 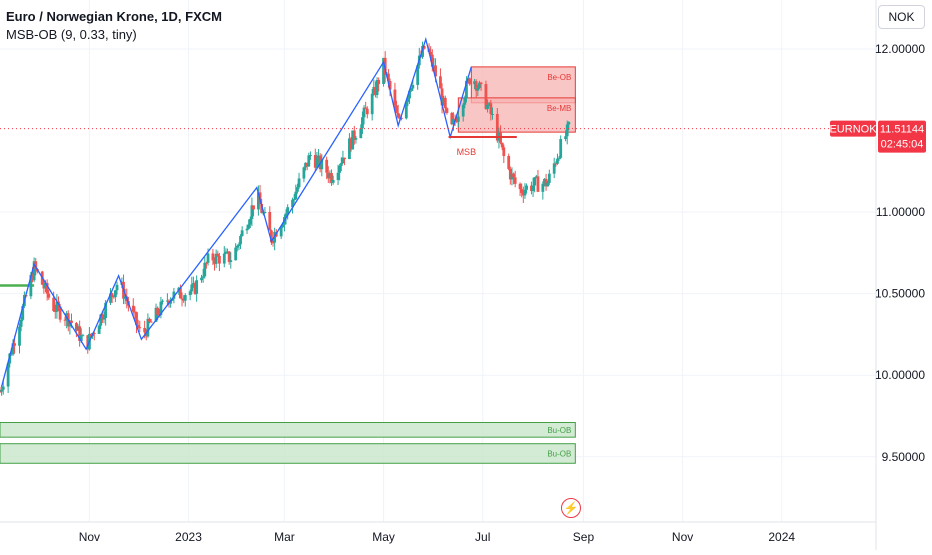 What do you see at coordinates (559, 108) in the screenshot?
I see `order-block-label: Be-MB` at bounding box center [559, 108].